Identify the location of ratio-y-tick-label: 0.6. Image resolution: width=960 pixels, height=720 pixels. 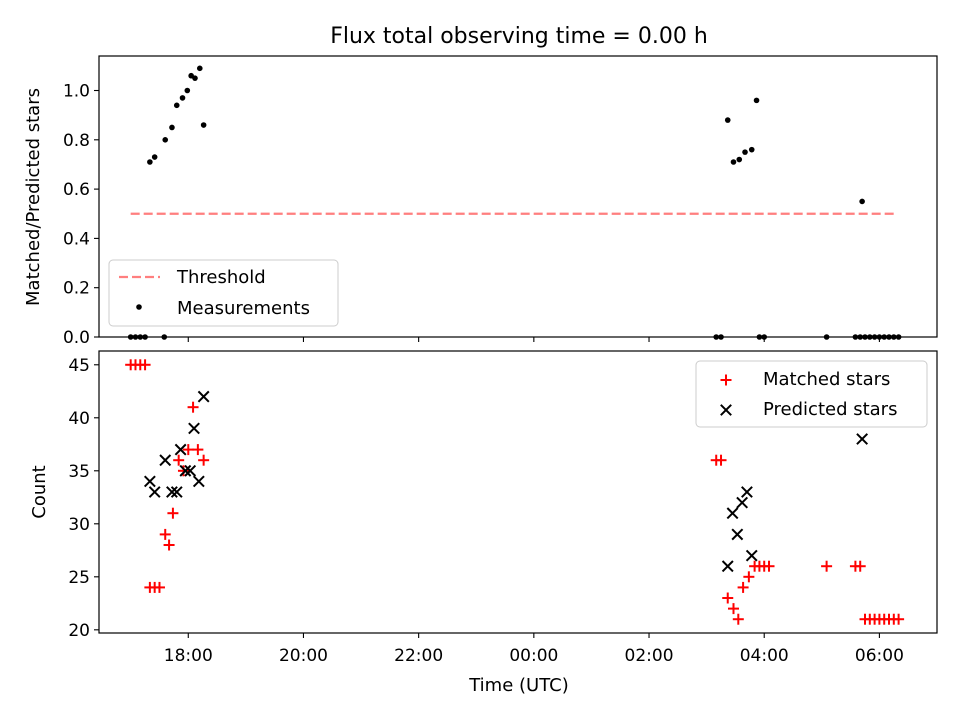
(76, 190).